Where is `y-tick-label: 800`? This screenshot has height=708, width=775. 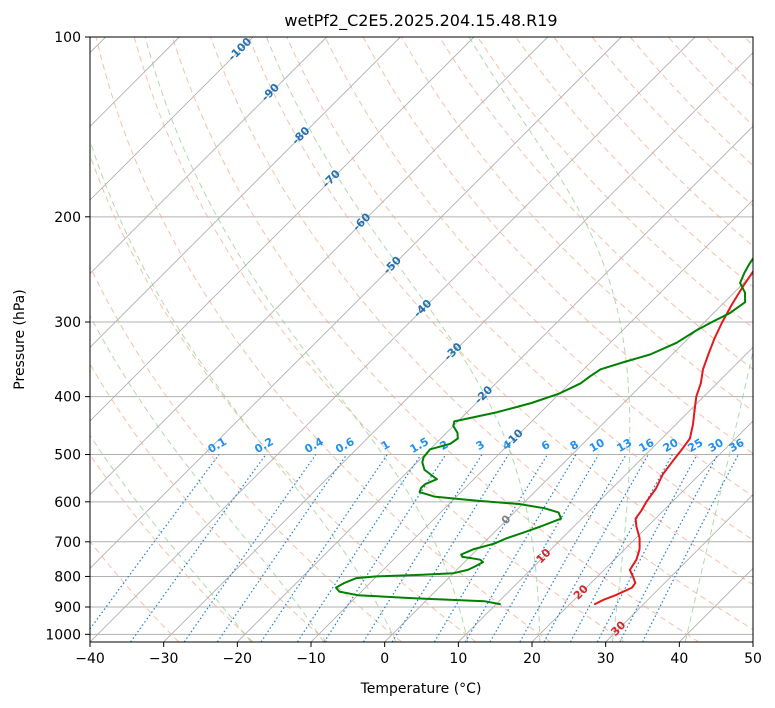
y-tick-label: 800 is located at coordinates (67, 577).